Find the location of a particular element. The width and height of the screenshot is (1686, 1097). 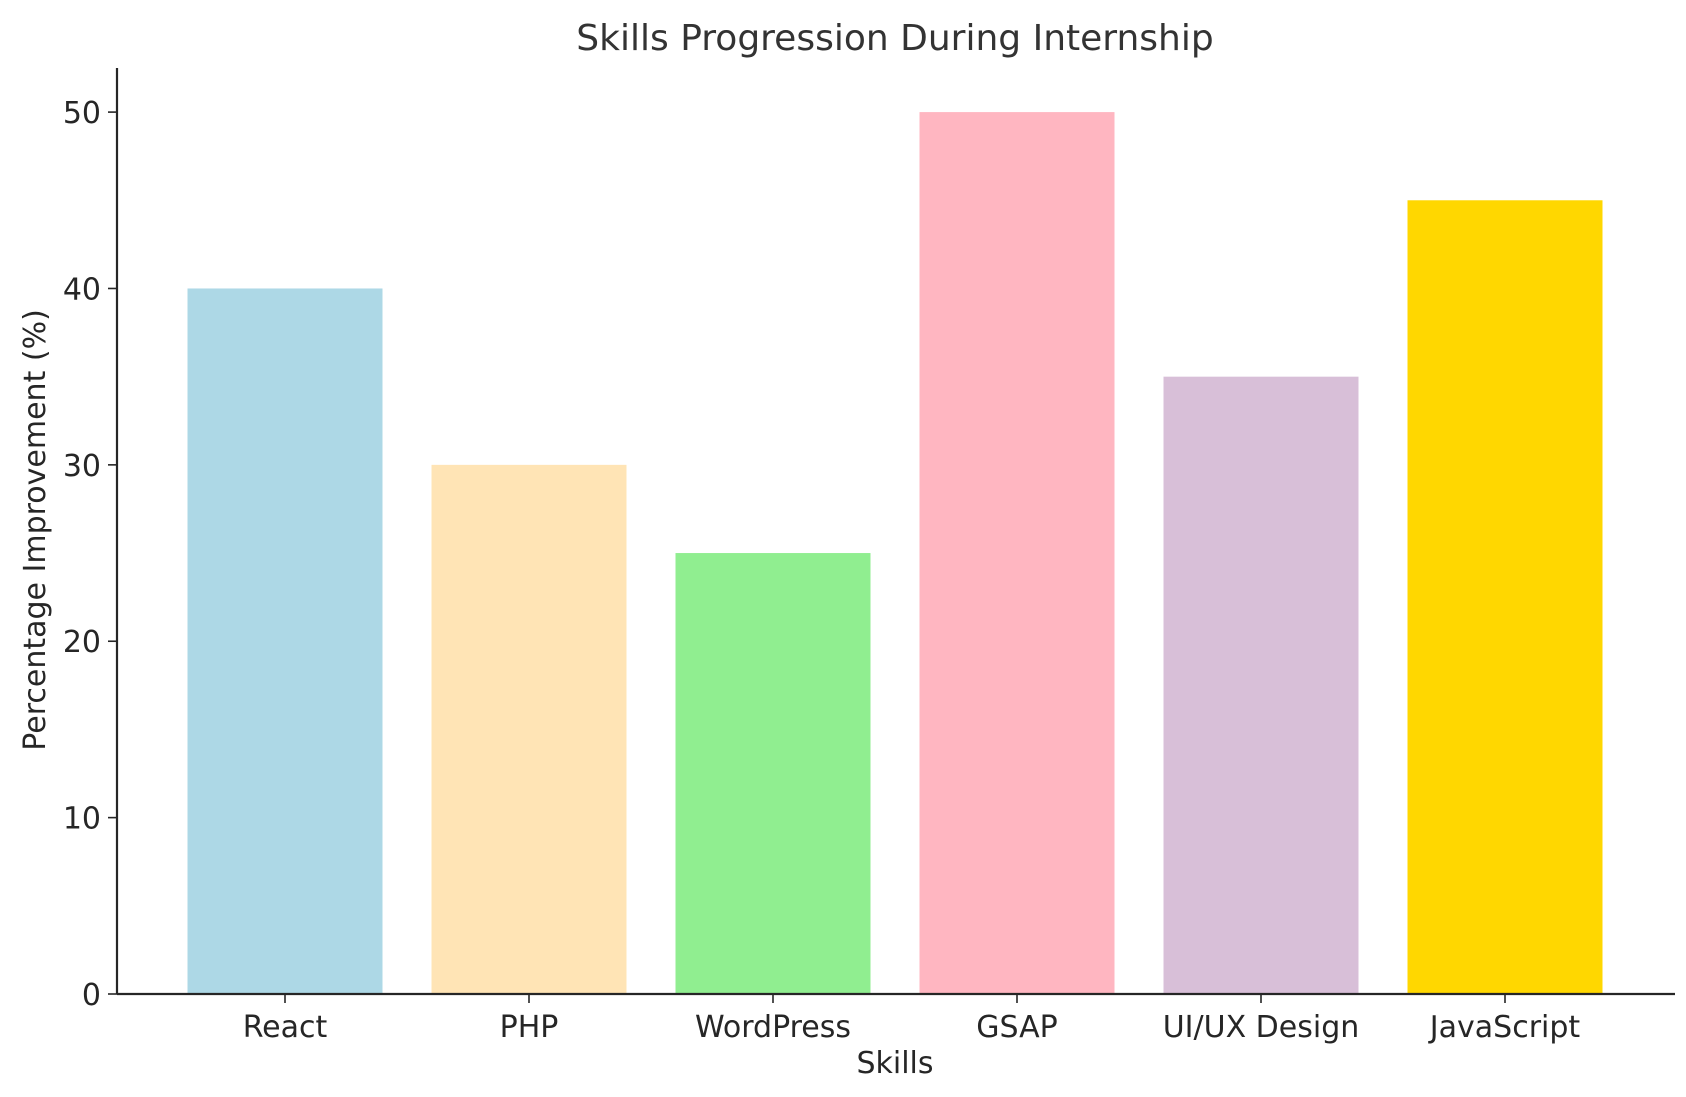

chart-title: Skills Progression During Internship is located at coordinates (894, 38).